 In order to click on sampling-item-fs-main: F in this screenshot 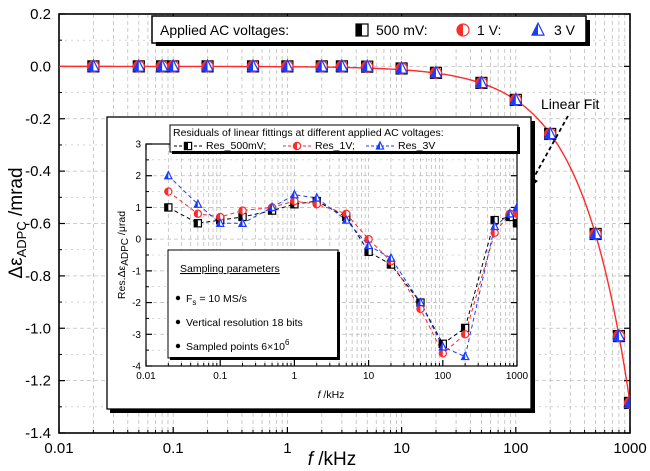, I will do `click(189, 299)`.